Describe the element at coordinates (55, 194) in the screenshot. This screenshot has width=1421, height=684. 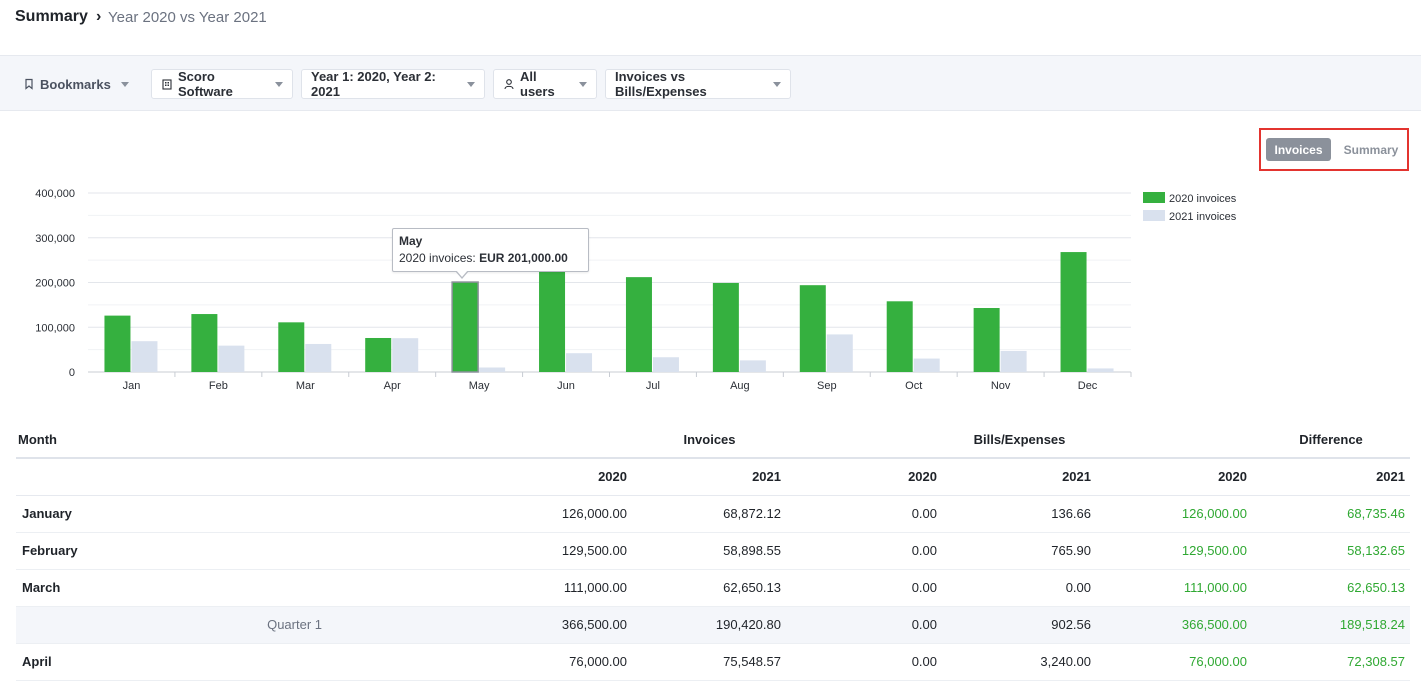
I see `y-tick-label: 400,000` at that location.